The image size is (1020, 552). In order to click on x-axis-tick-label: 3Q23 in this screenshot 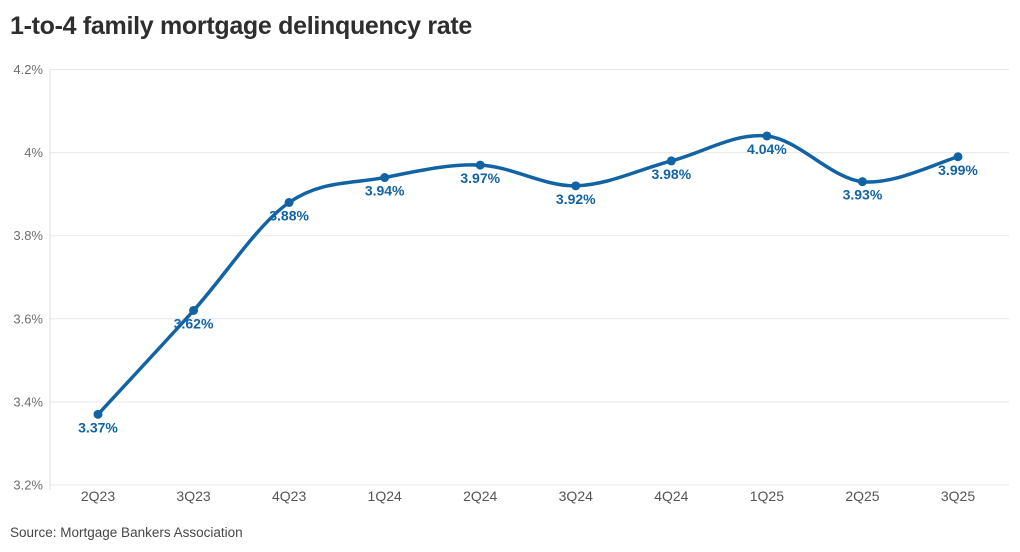, I will do `click(193, 496)`.